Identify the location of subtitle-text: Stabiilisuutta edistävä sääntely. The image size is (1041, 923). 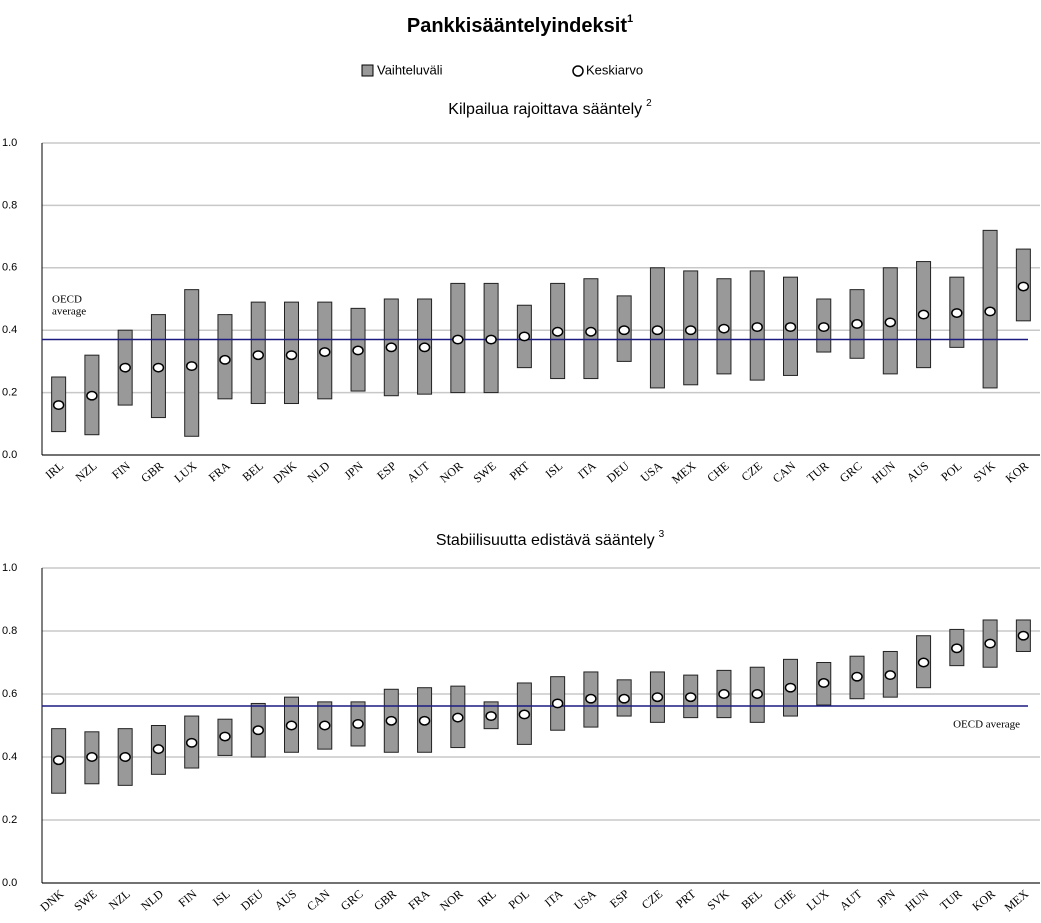
(545, 540).